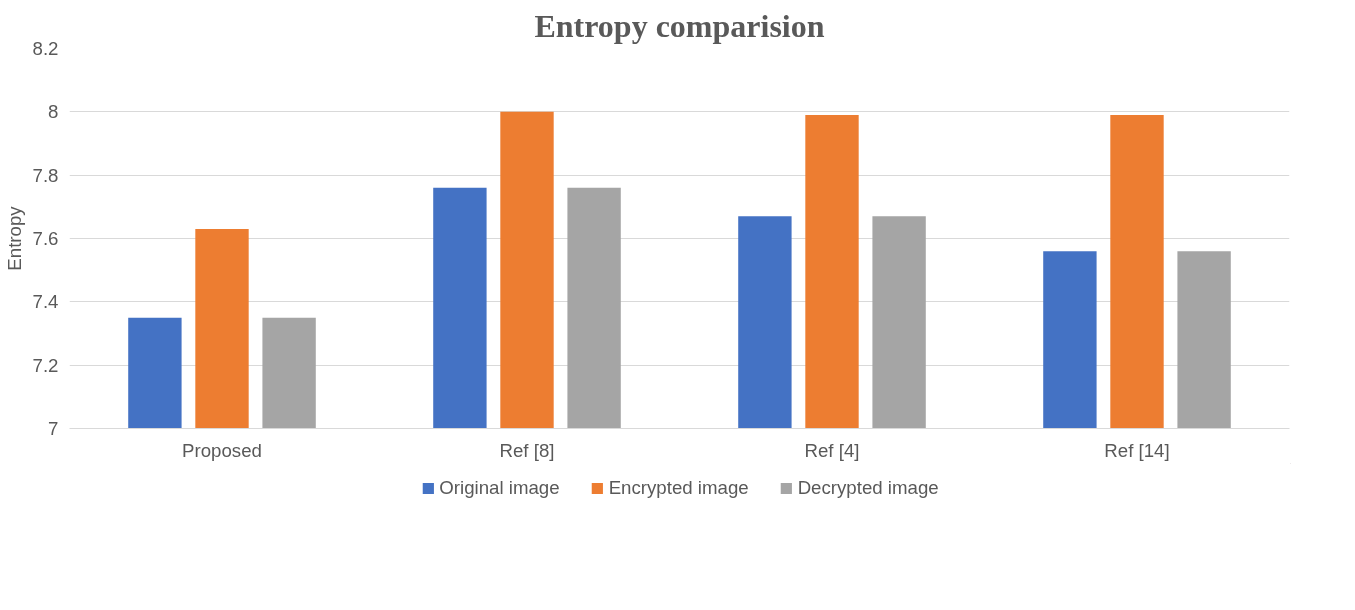  What do you see at coordinates (45, 365) in the screenshot?
I see `y-tick-label: 7.2` at bounding box center [45, 365].